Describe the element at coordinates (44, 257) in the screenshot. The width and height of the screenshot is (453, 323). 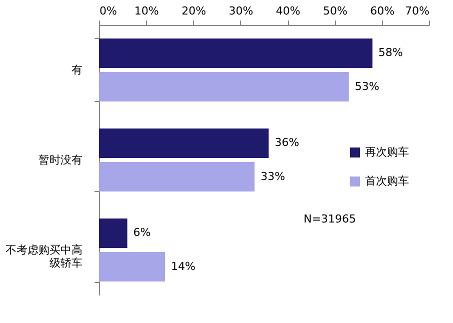
I see `y-tick-label: 不考虑购买中高级轿车` at that location.